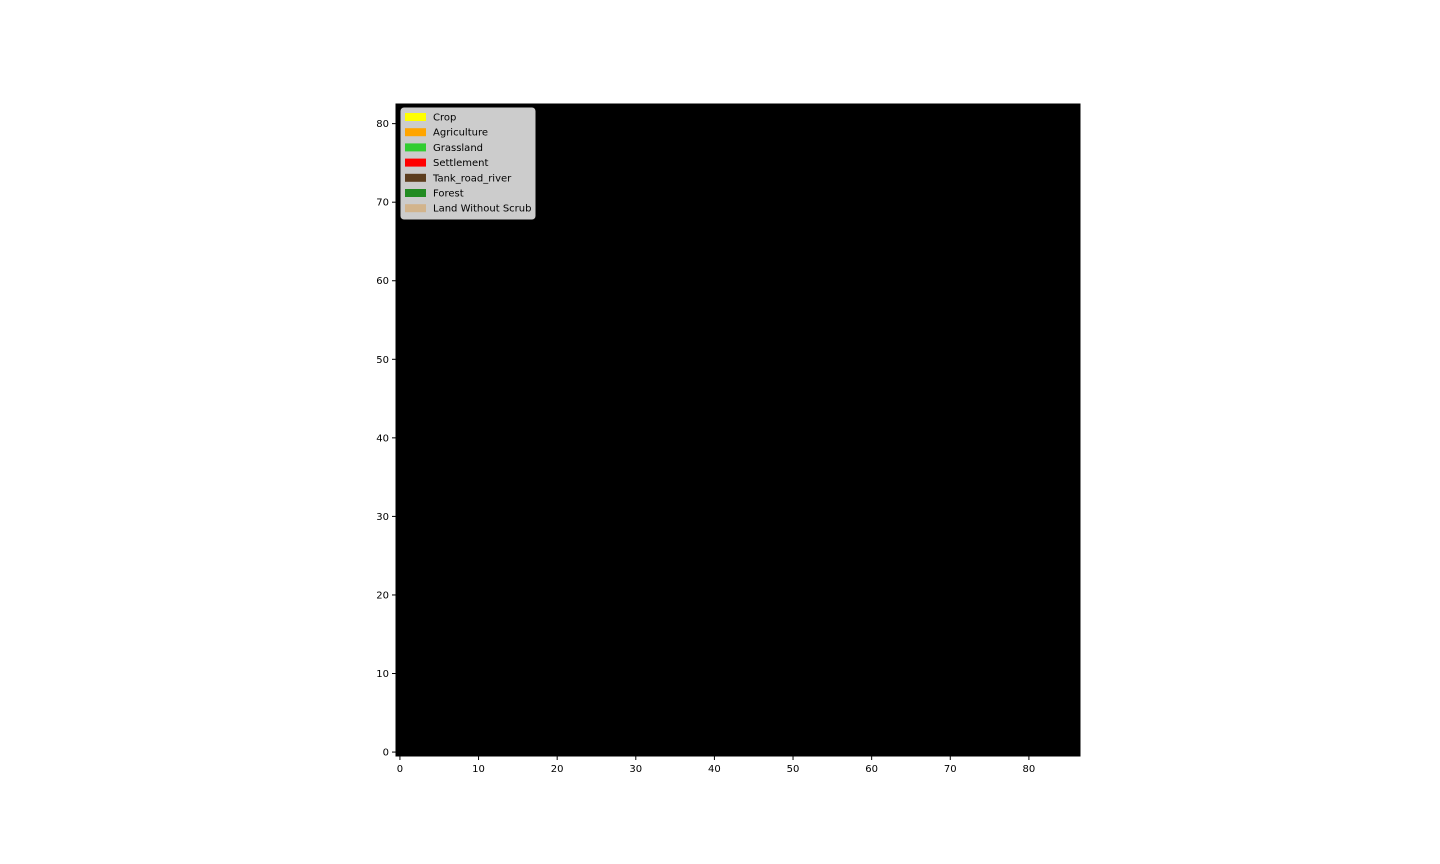 Image resolution: width=1440 pixels, height=864 pixels. I want to click on legend-label: Agriculture, so click(460, 133).